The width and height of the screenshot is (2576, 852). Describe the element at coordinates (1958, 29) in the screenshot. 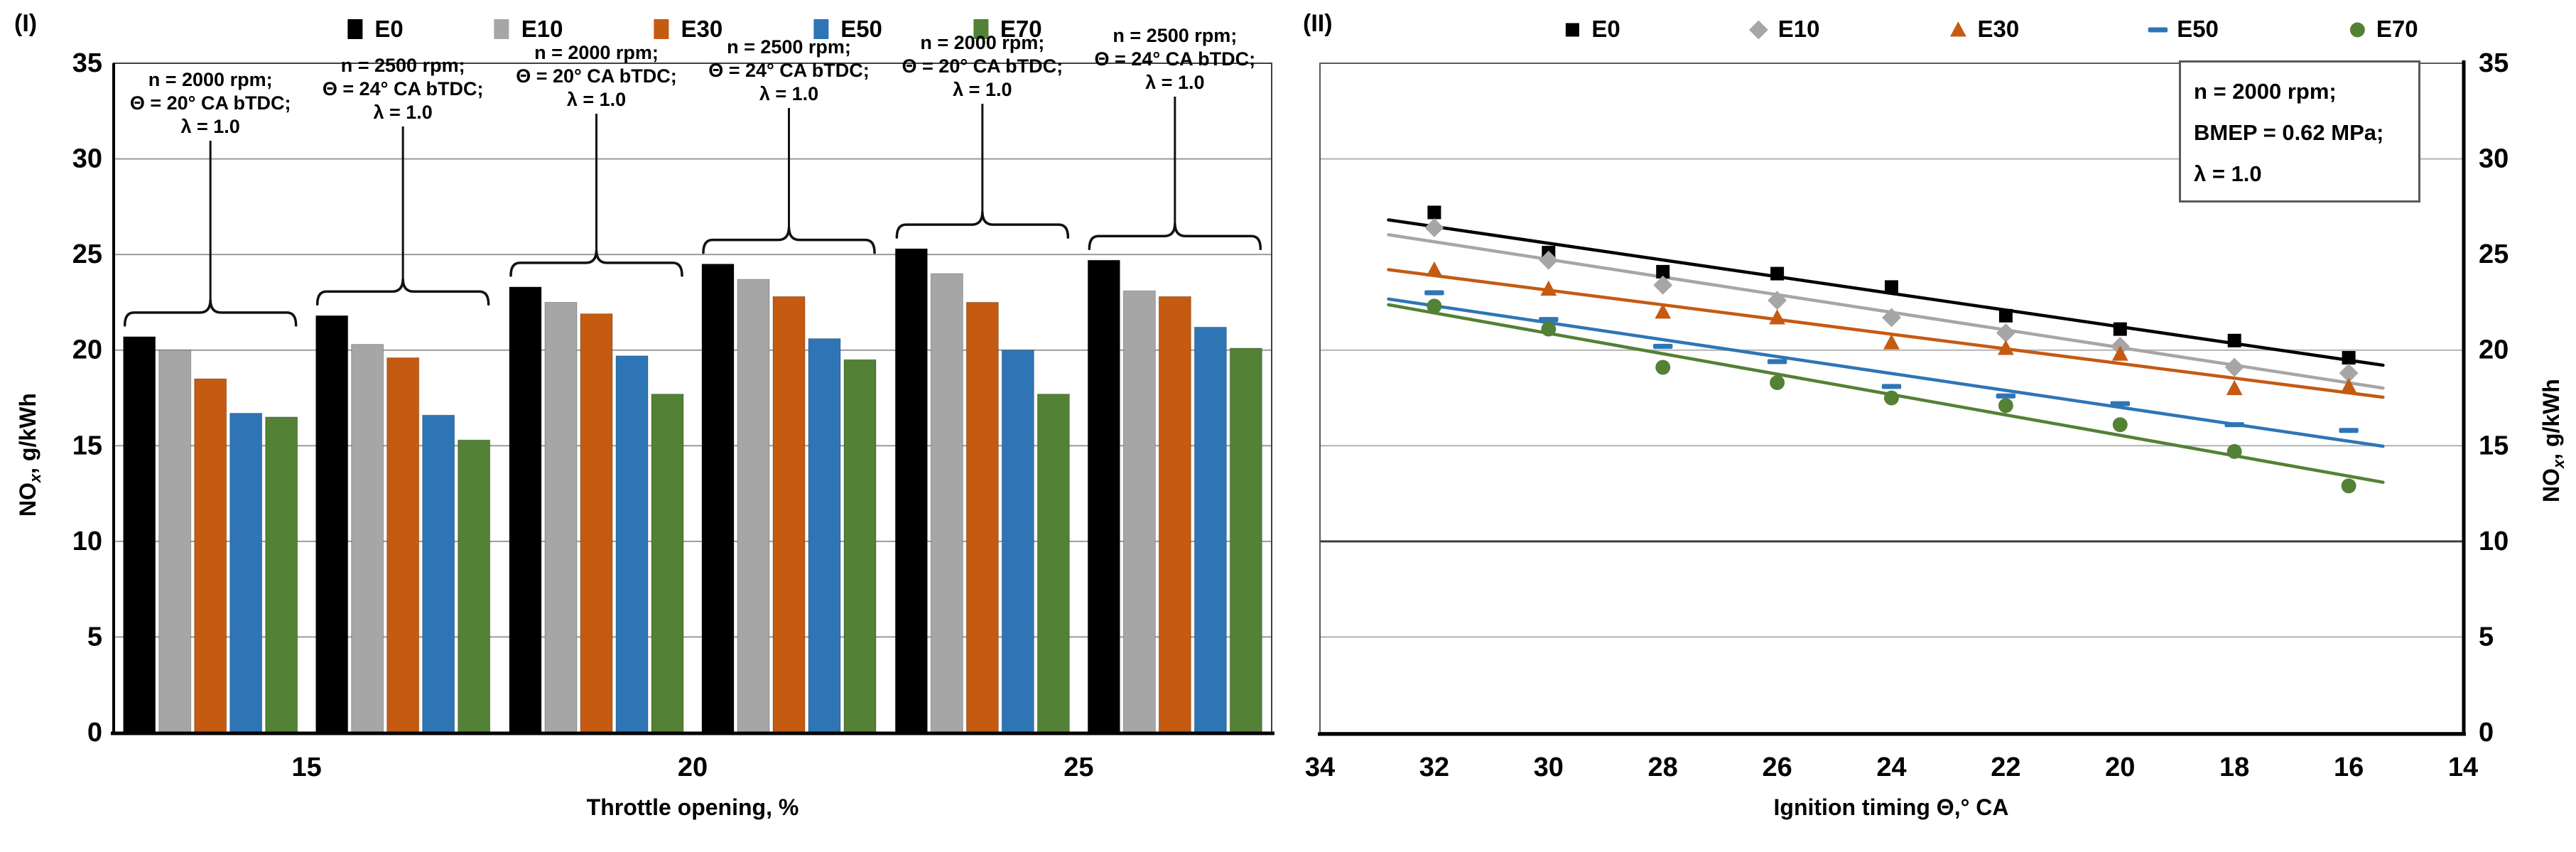

I see `triangle-icon` at that location.